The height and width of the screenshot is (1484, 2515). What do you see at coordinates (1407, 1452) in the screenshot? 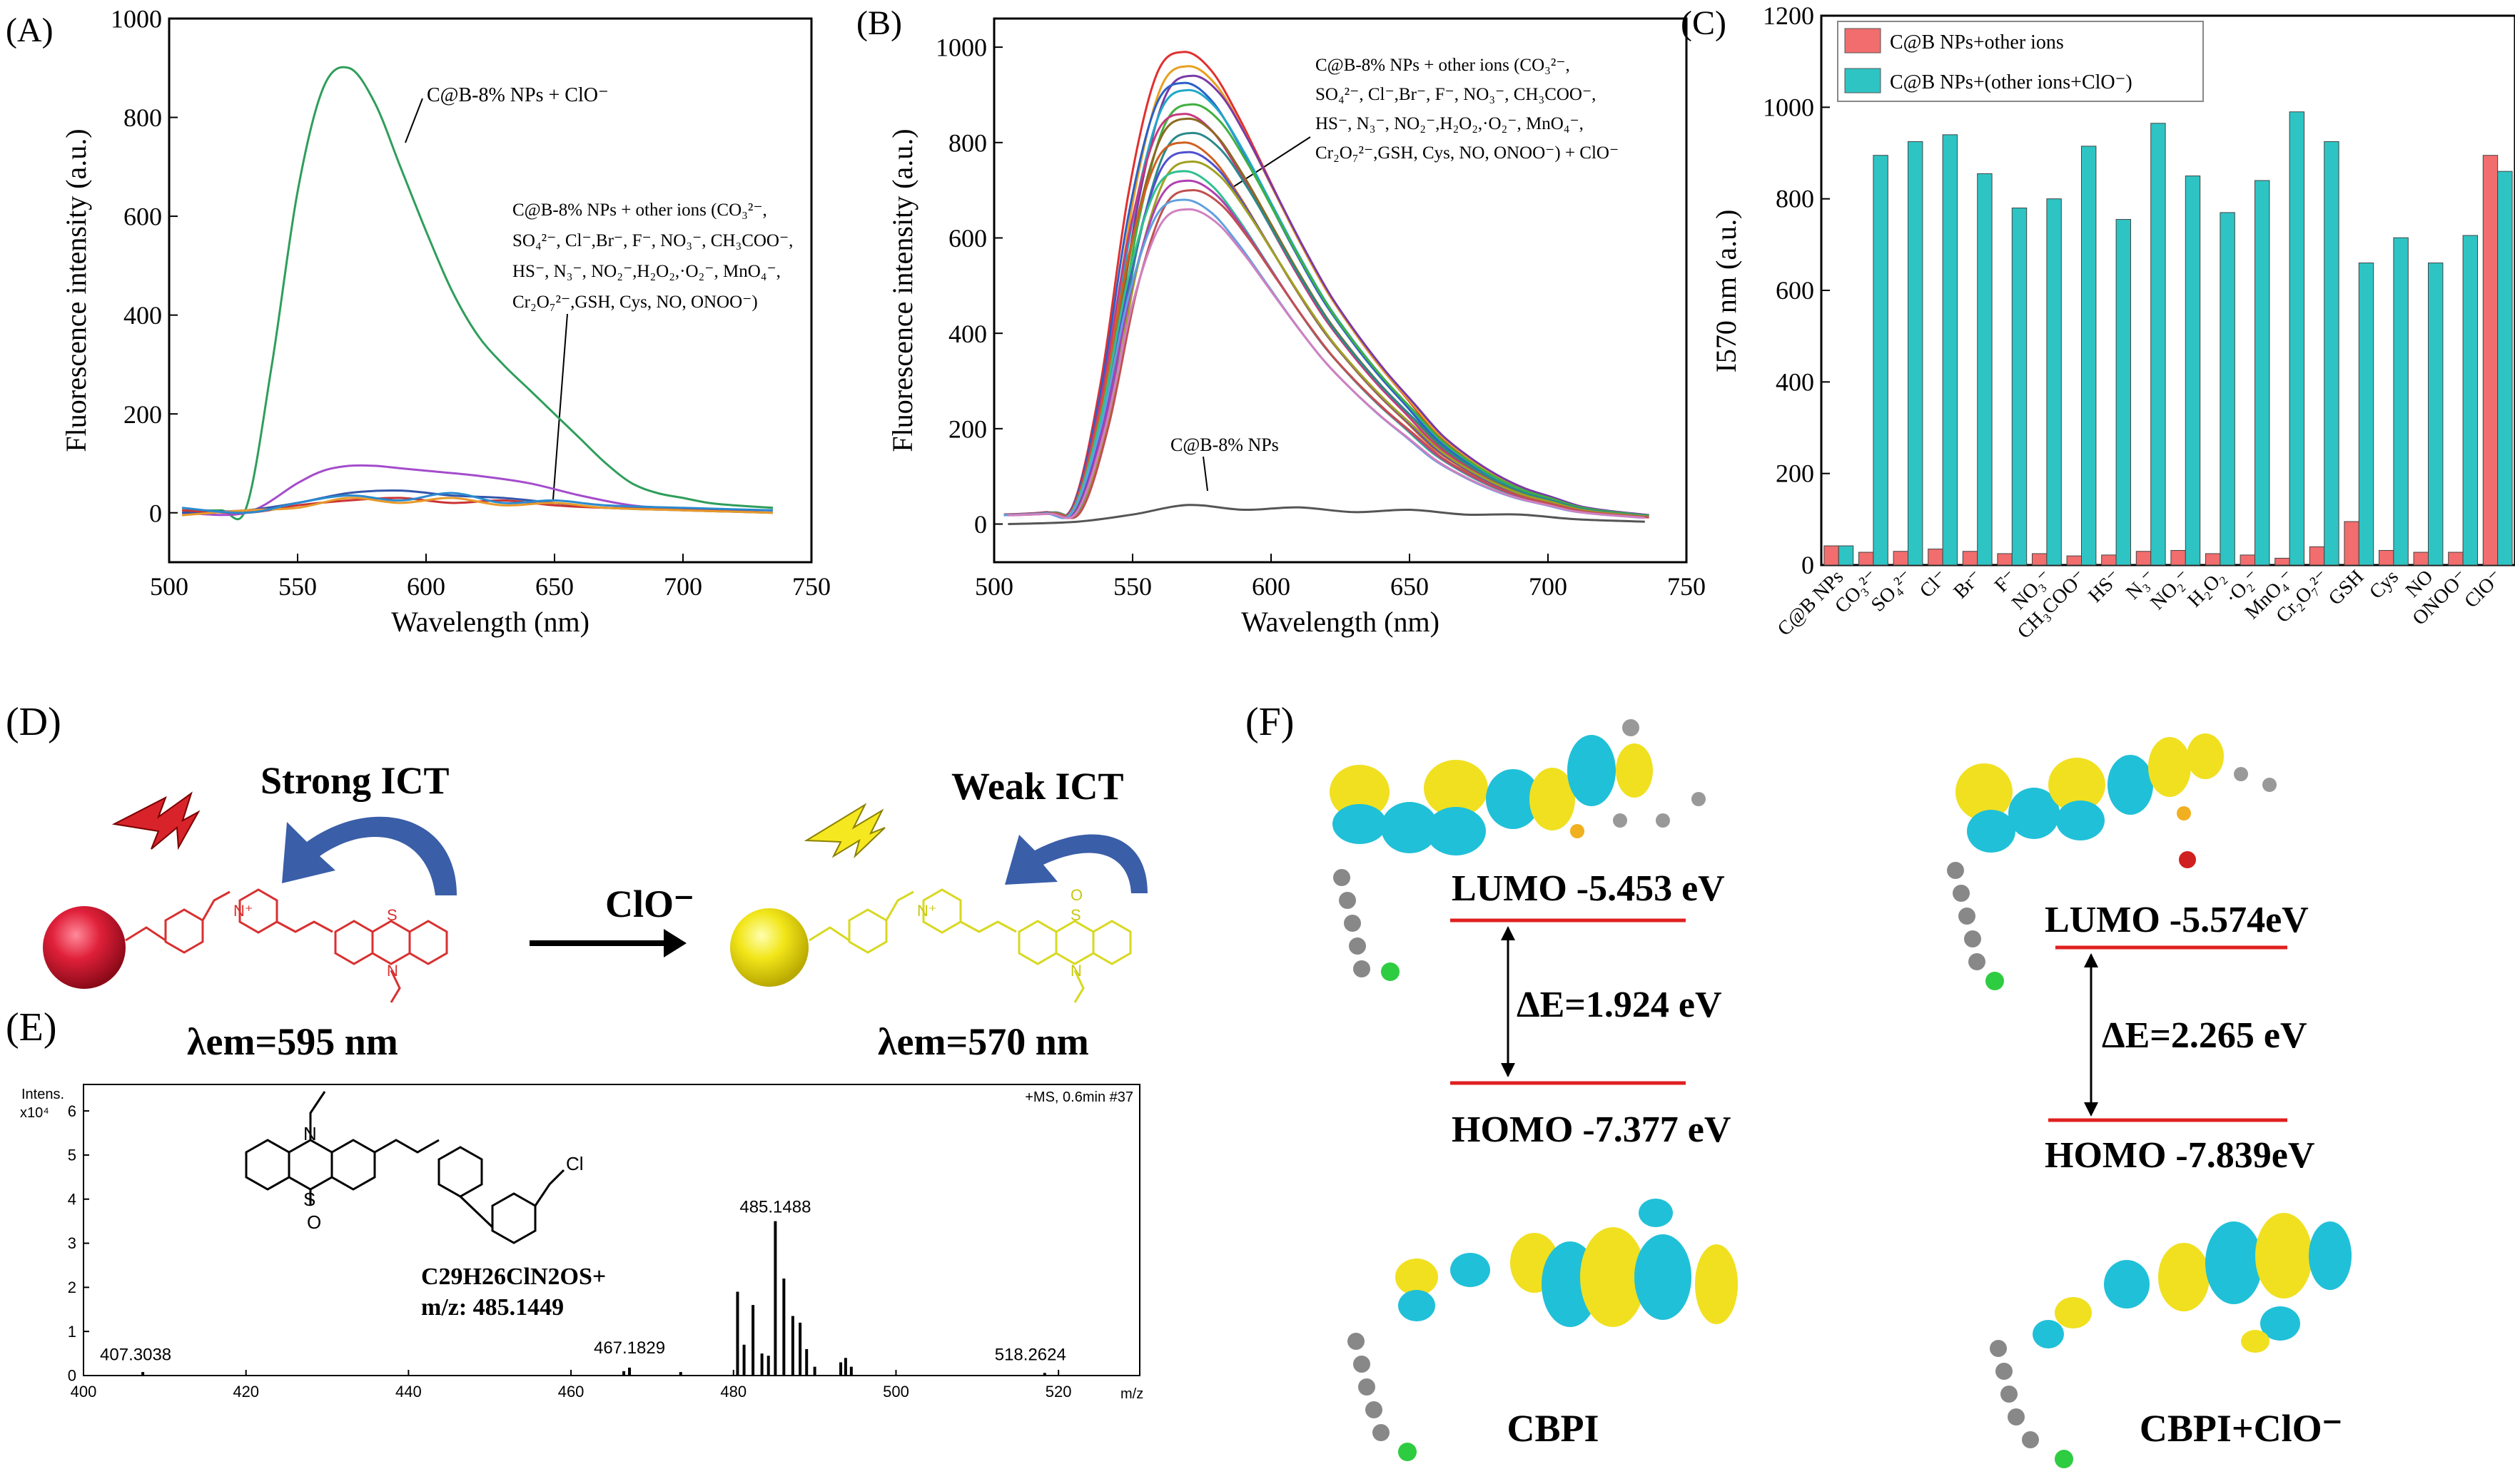
I see `cl-atom-left-bottom` at bounding box center [1407, 1452].